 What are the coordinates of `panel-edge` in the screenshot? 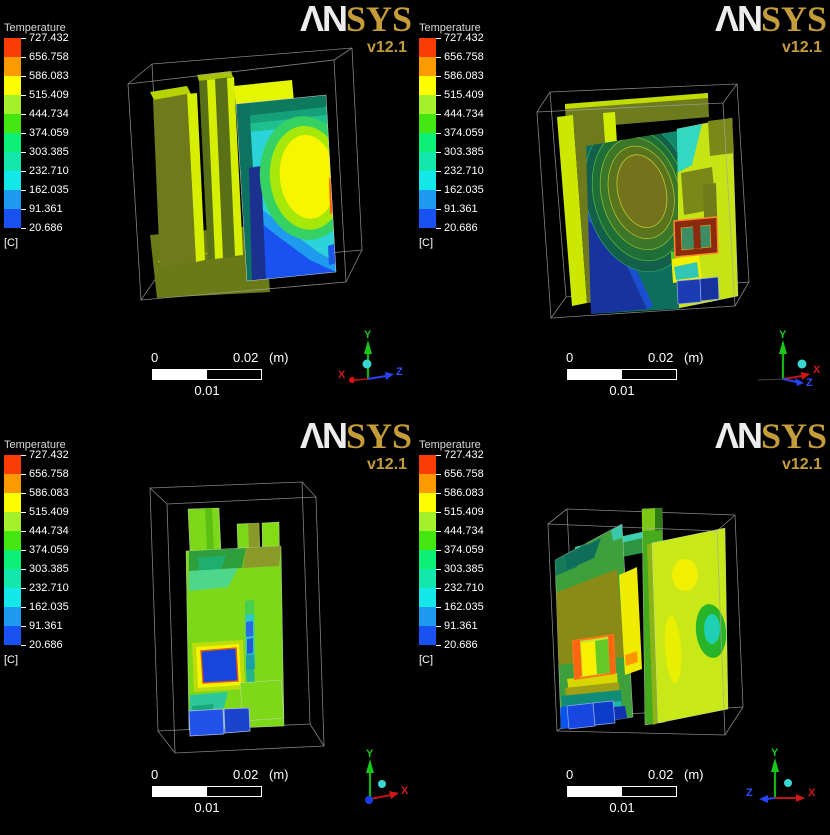 It's located at (286, 188).